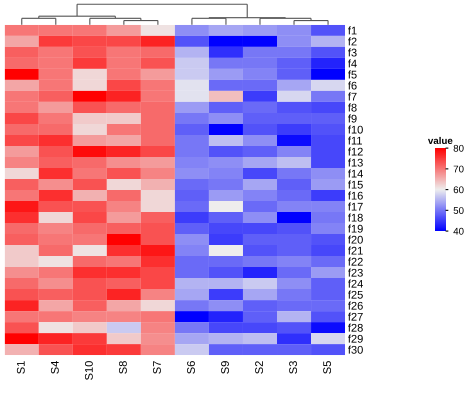 Image resolution: width=474 pixels, height=395 pixels. What do you see at coordinates (355, 262) in the screenshot?
I see `y-tick-label: f22` at bounding box center [355, 262].